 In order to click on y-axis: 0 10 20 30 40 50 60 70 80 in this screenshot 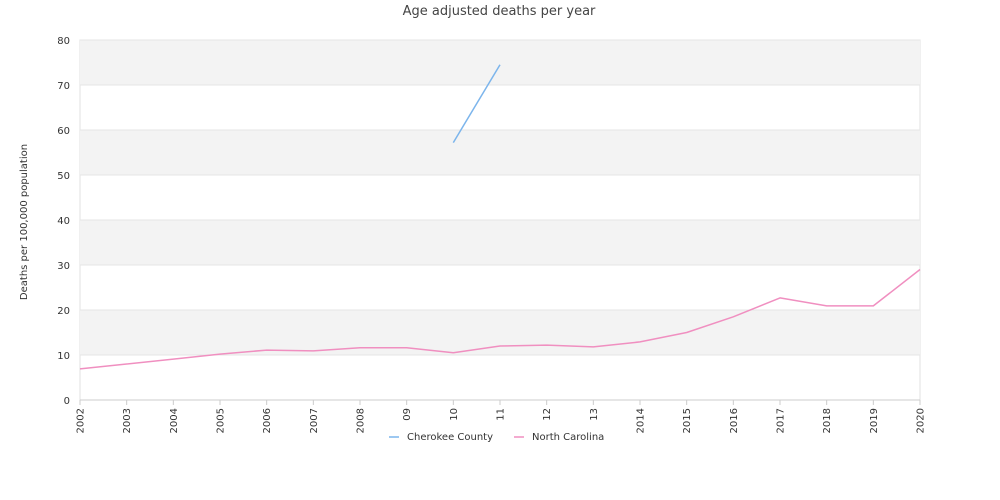, I will do `click(63, 221)`.